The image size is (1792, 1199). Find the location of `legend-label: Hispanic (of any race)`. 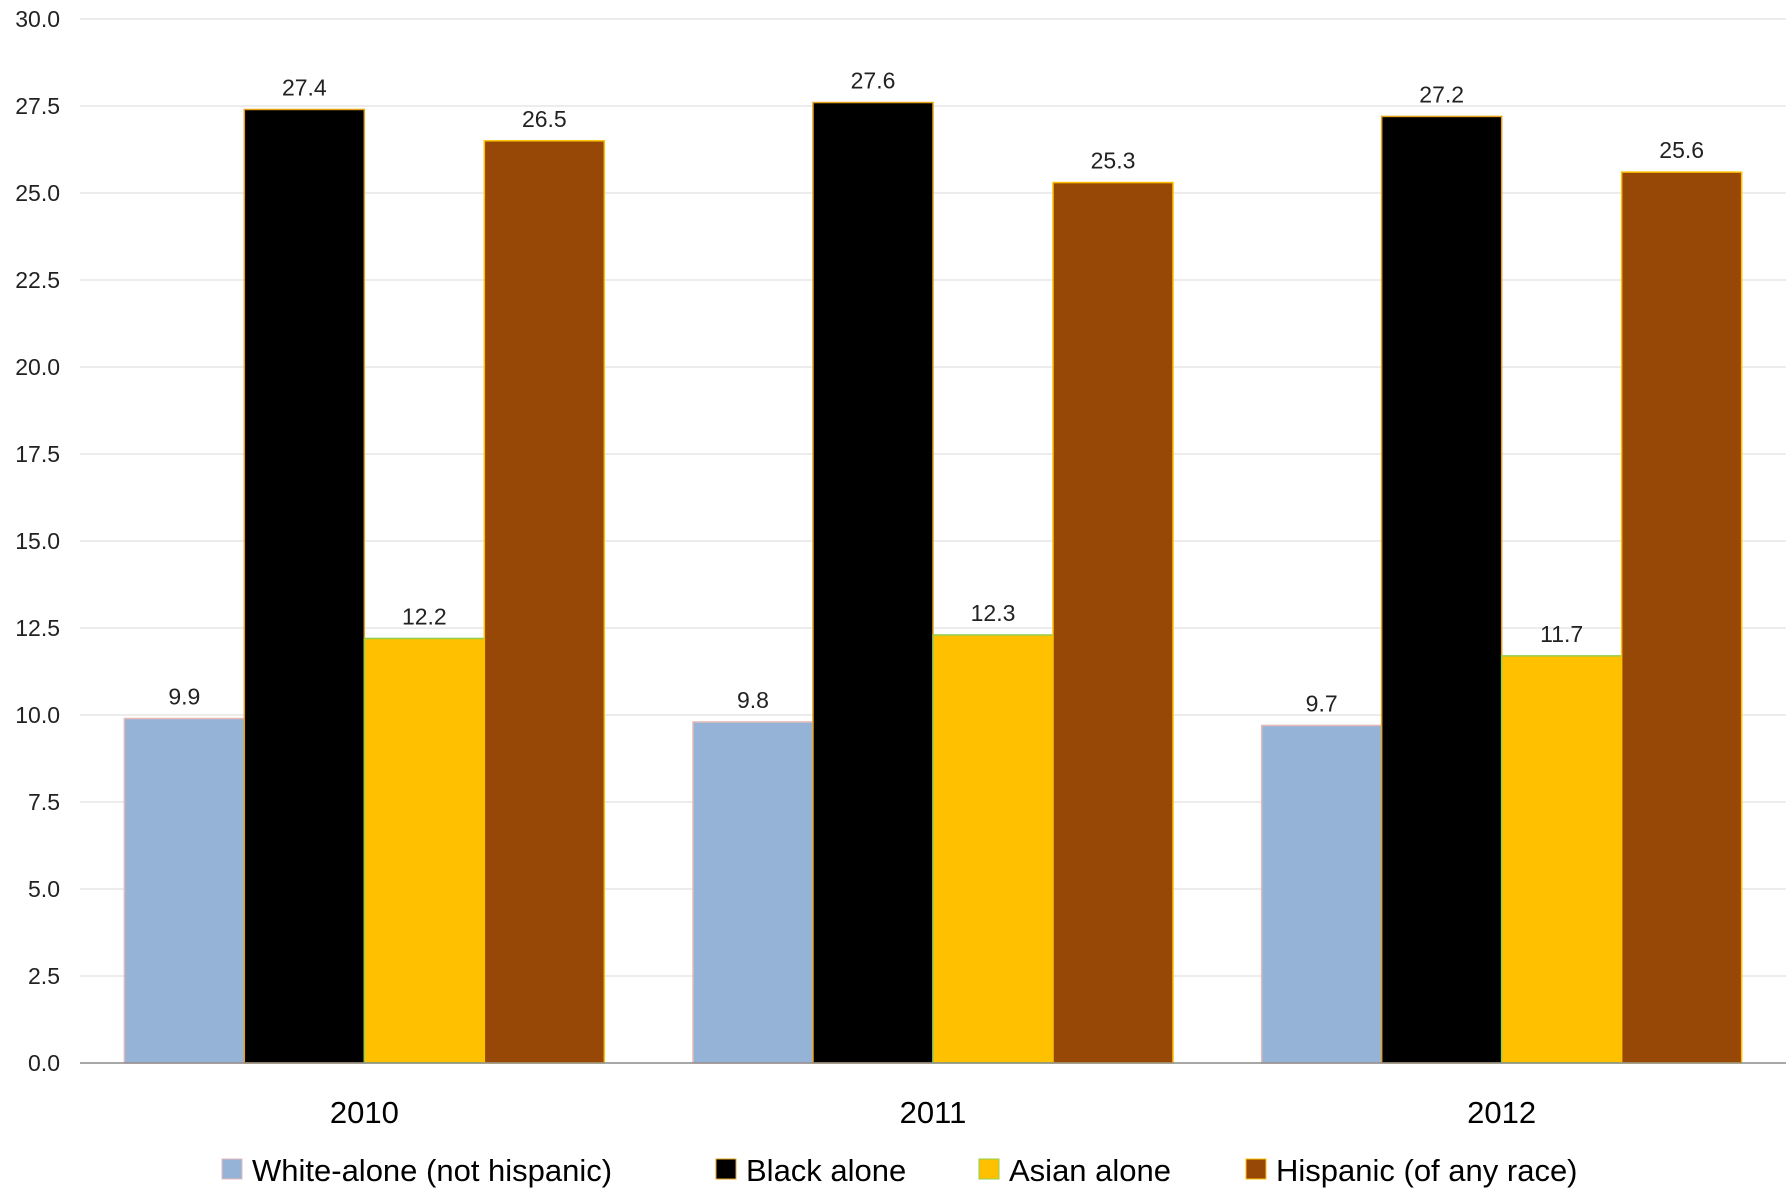

legend-label: Hispanic (of any race) is located at coordinates (1427, 1170).